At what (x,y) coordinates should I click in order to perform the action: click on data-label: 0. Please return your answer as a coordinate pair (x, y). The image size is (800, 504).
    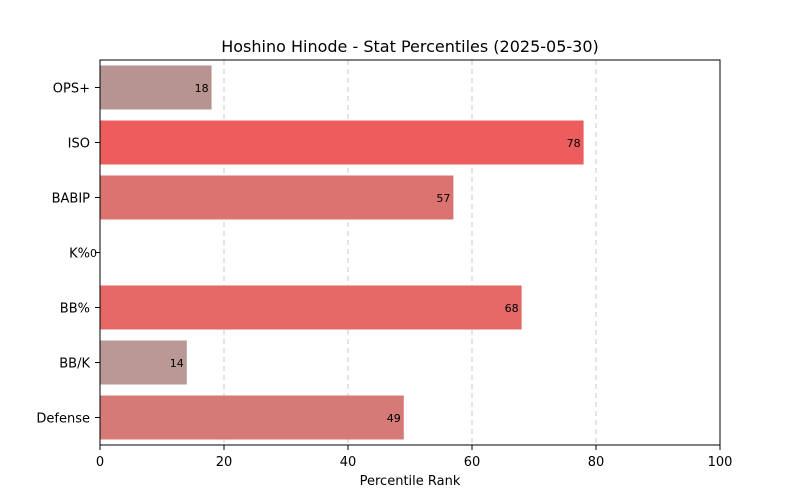
    Looking at the image, I should click on (93, 253).